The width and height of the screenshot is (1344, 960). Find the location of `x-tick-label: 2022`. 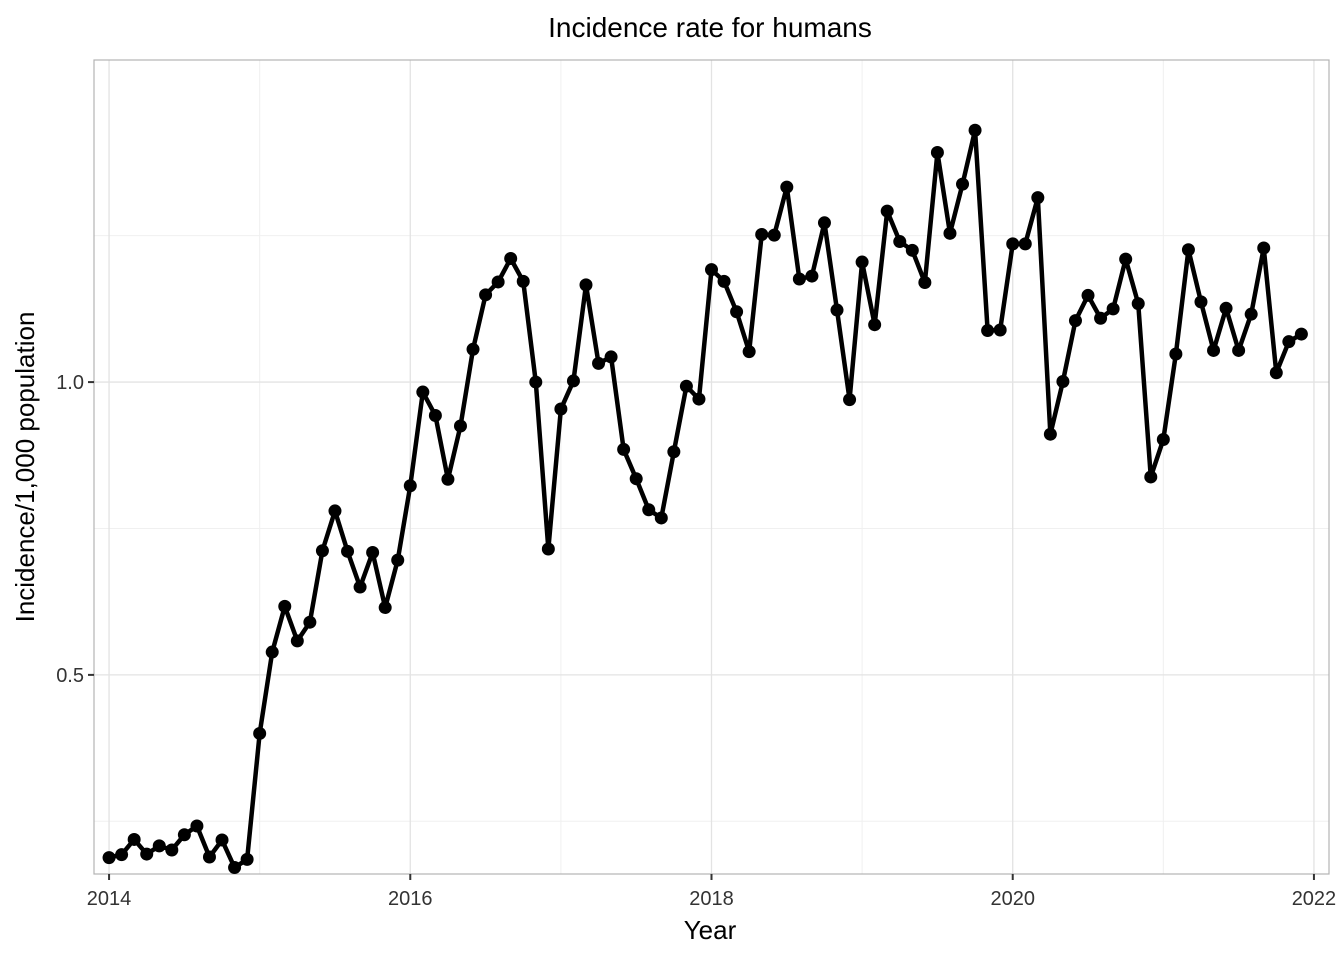

x-tick-label: 2022 is located at coordinates (1314, 899).